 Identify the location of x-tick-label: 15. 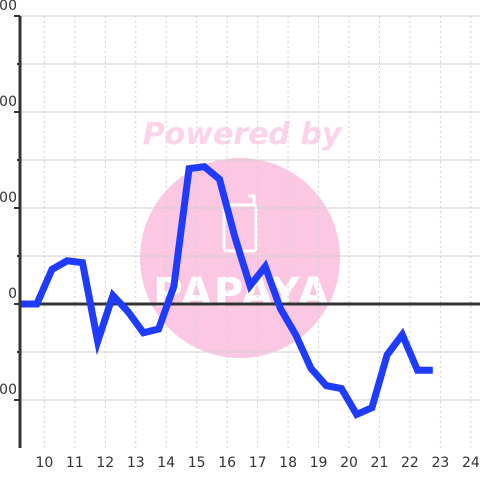
(197, 463).